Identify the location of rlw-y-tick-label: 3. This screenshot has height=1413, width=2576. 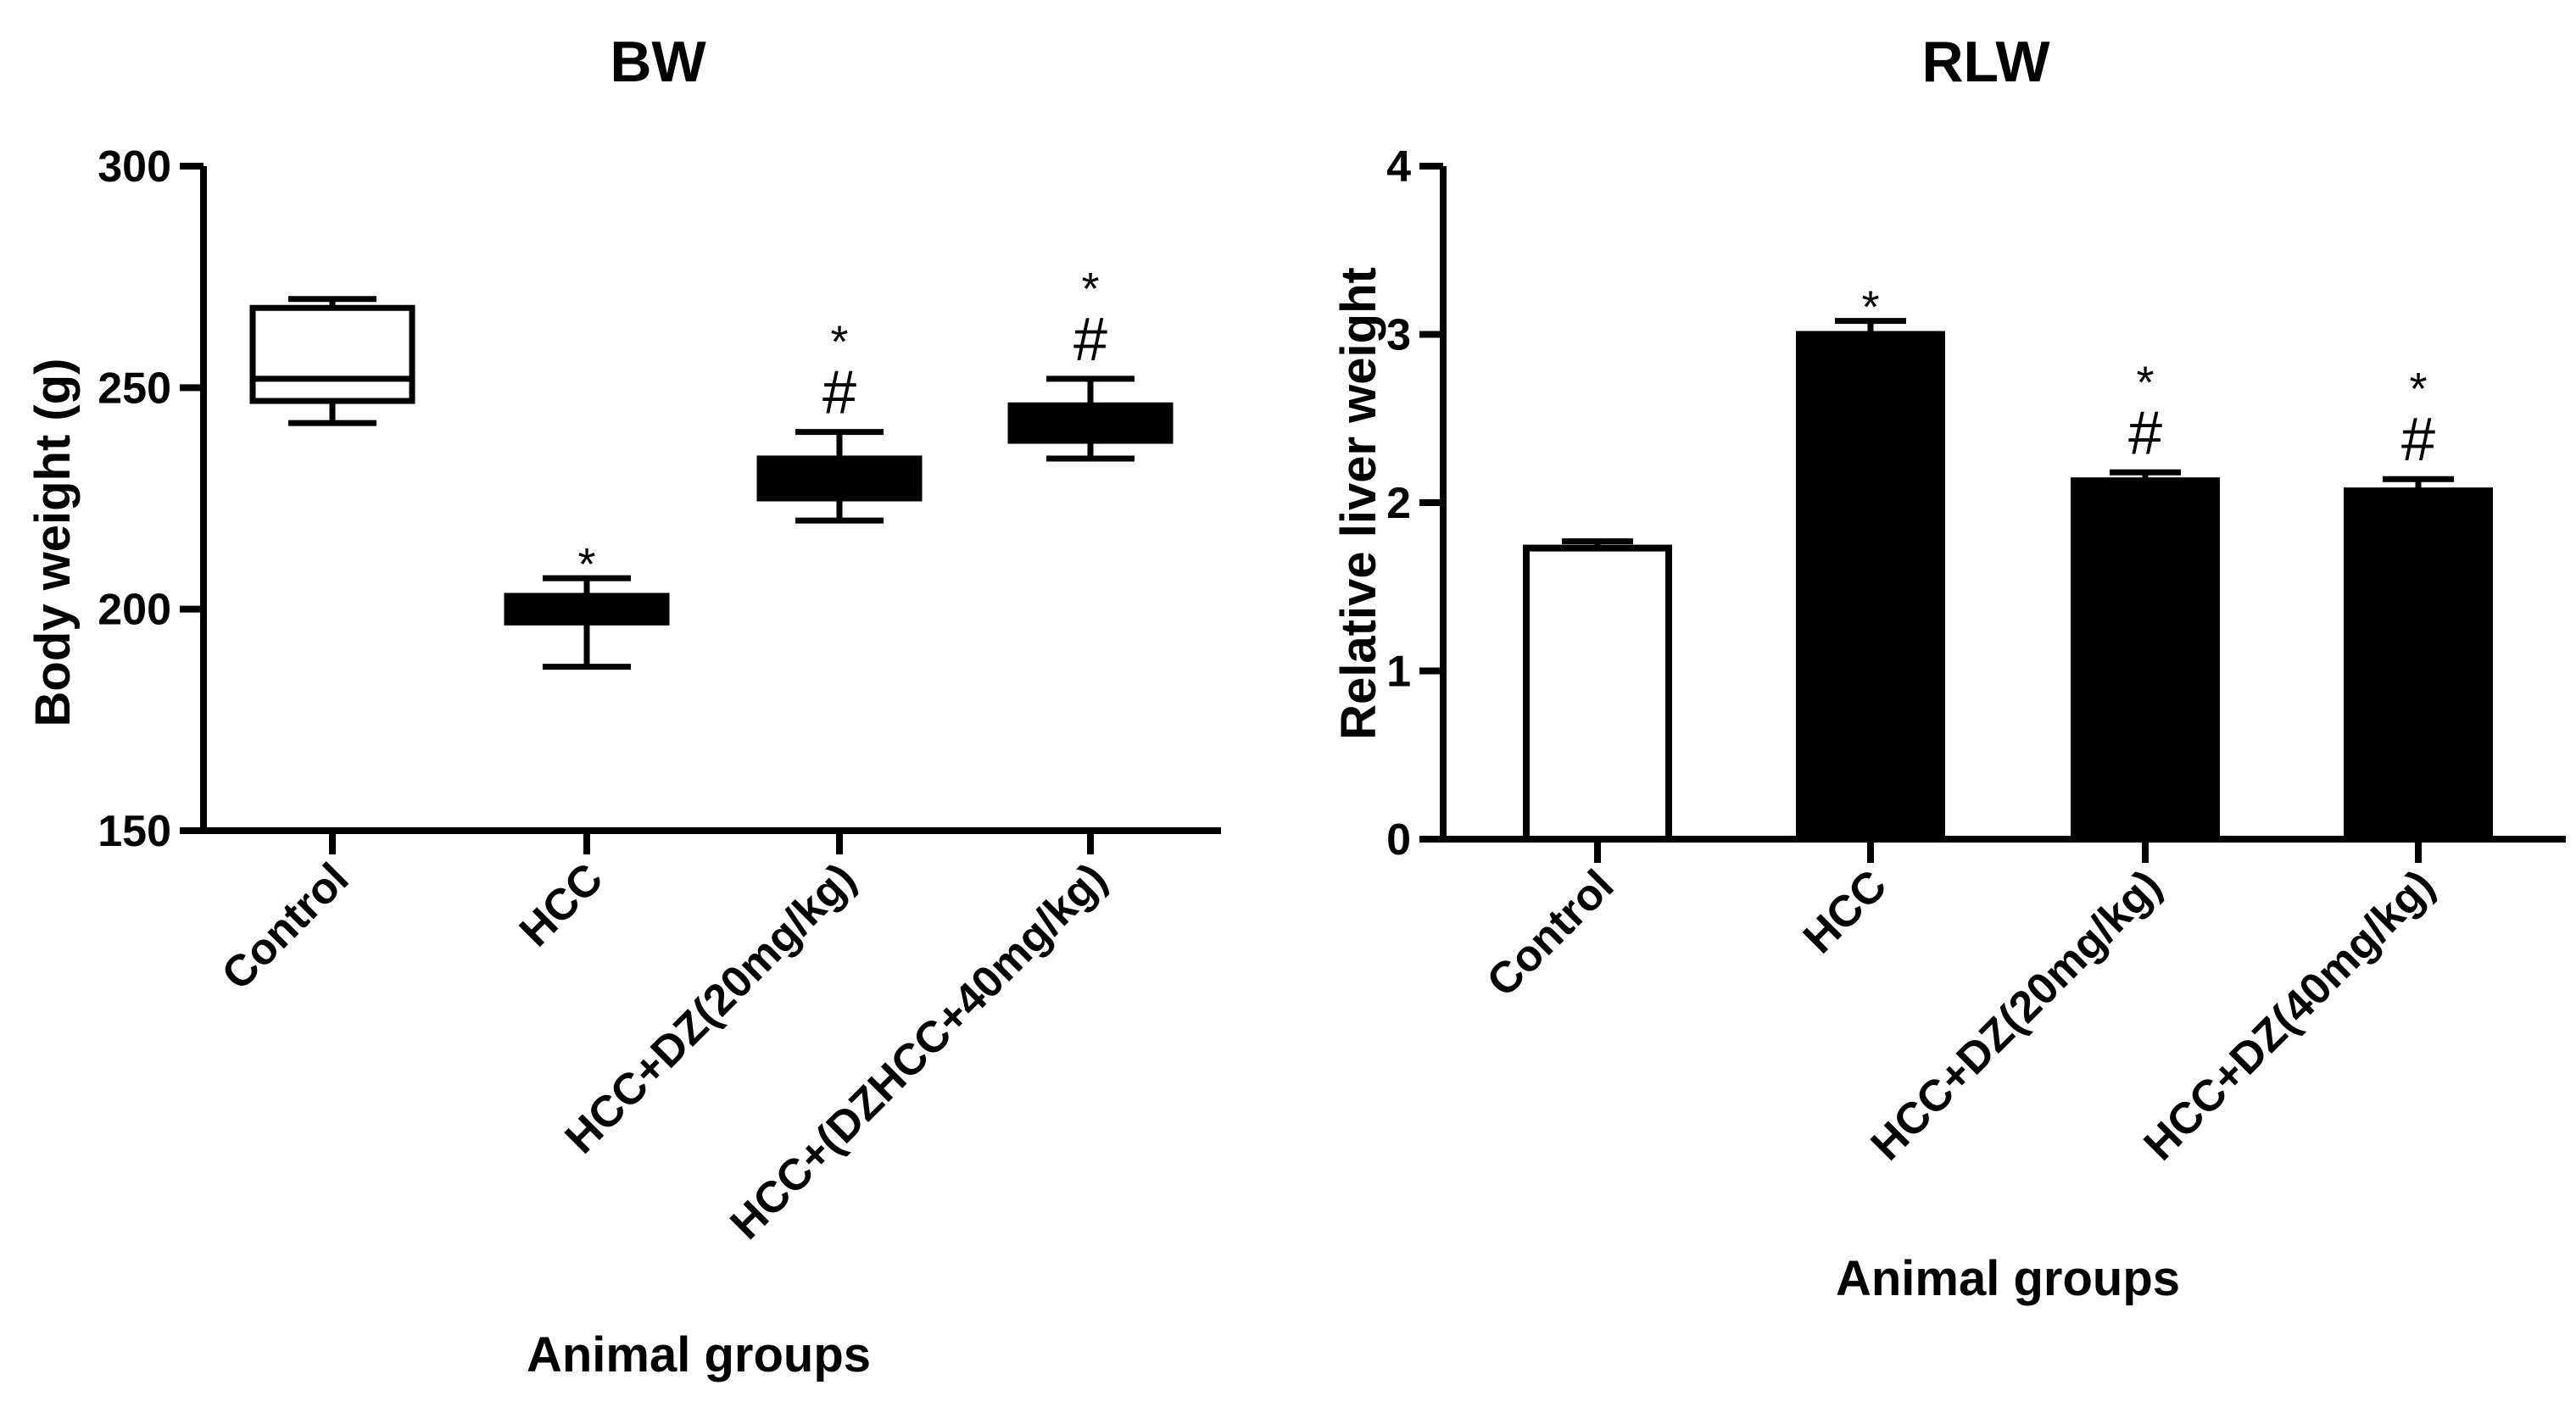
(1398, 336).